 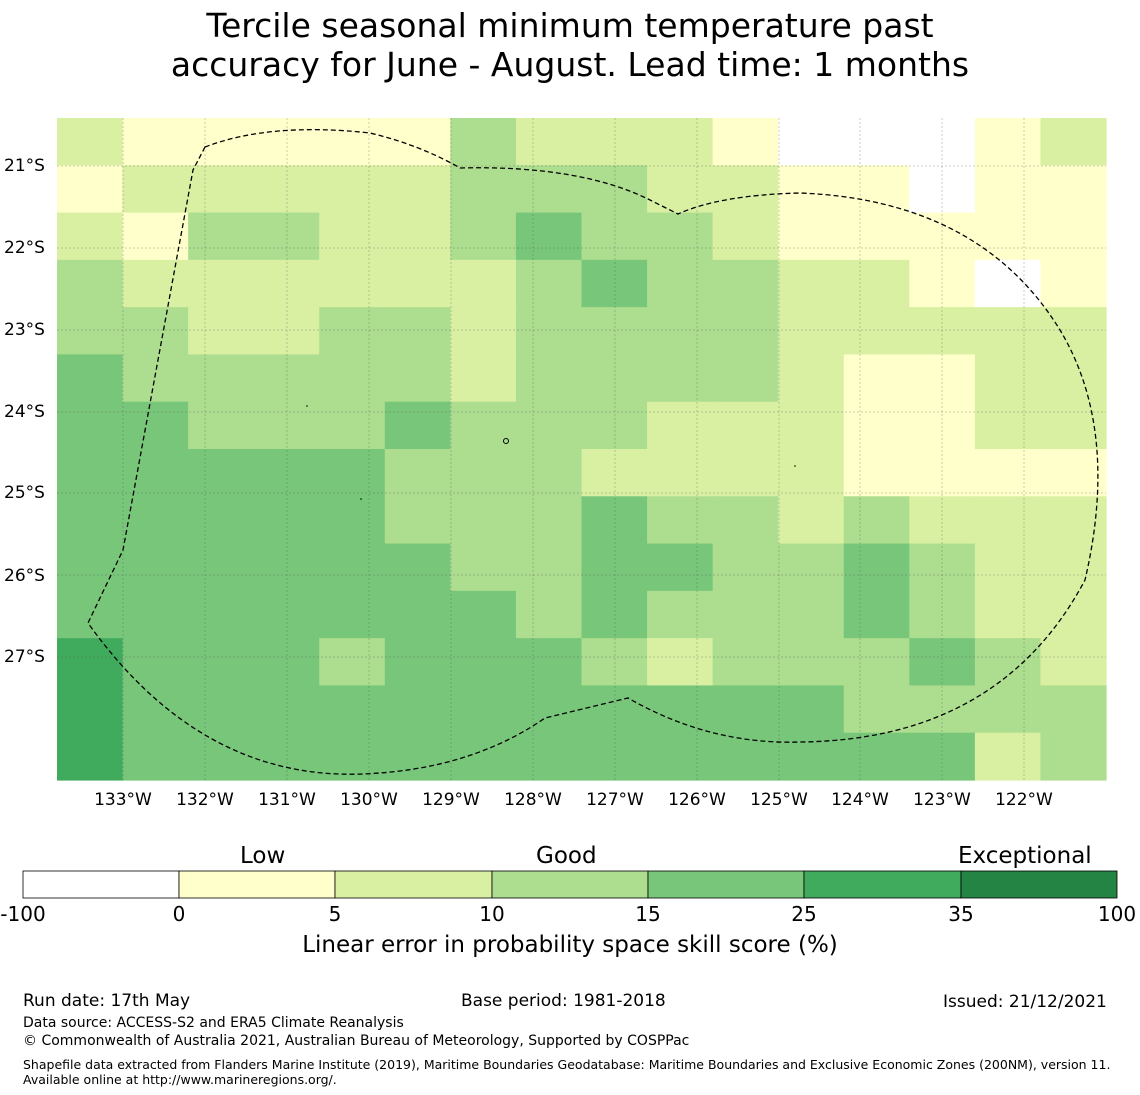 I want to click on colorbar-tick: 10, so click(x=492, y=914).